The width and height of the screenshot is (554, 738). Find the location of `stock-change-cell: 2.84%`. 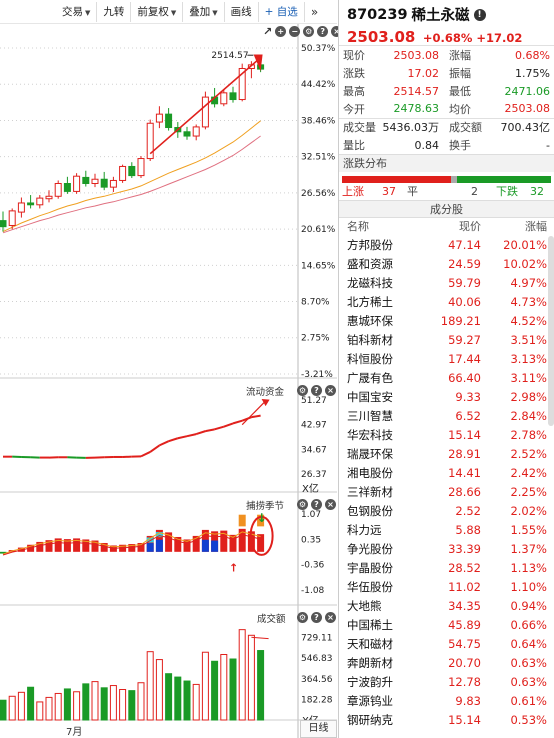

stock-change-cell: 2.84% is located at coordinates (528, 416).